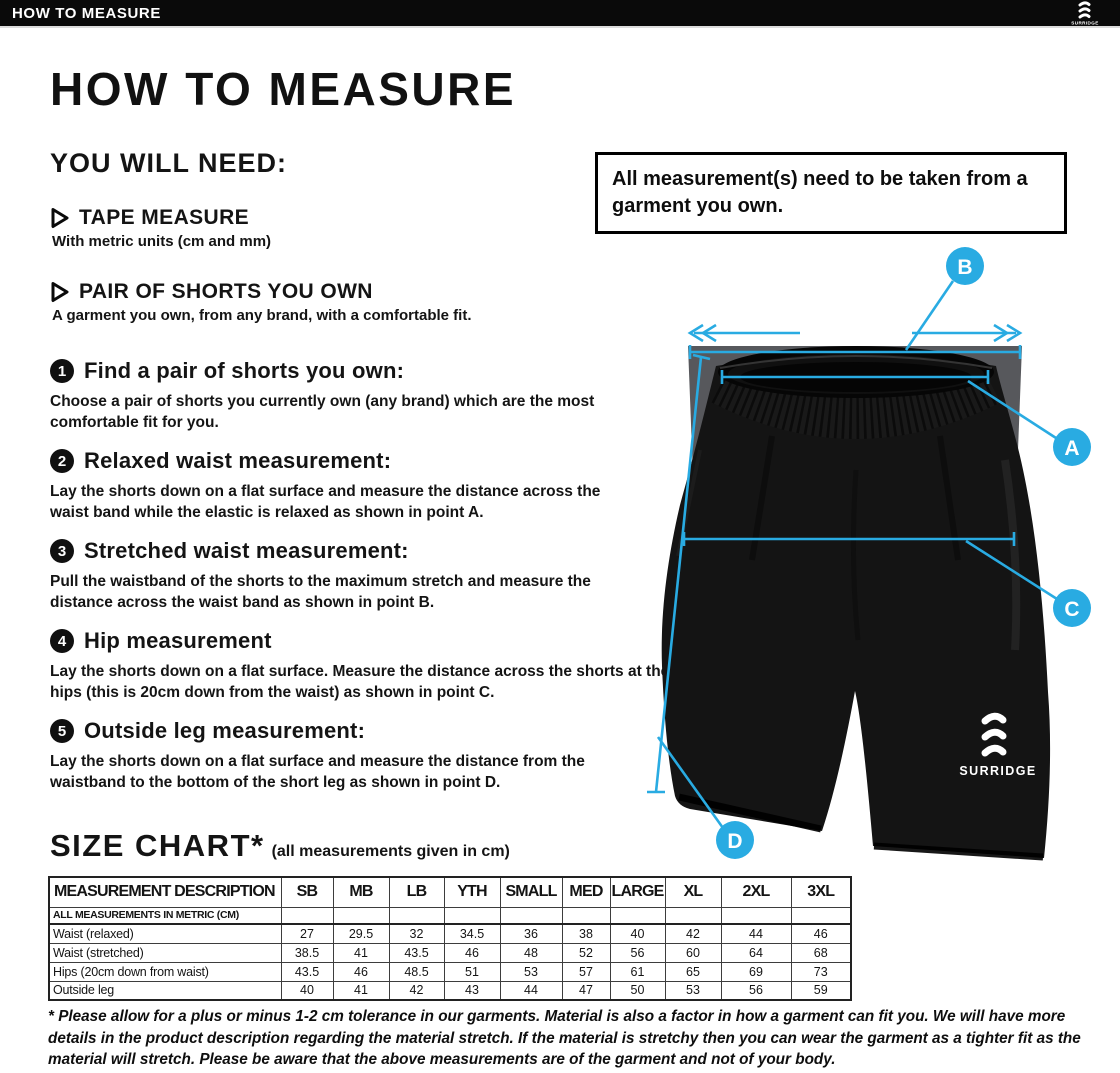 The height and width of the screenshot is (1073, 1120). What do you see at coordinates (165, 952) in the screenshot?
I see `row-label: Waist (stretched)` at bounding box center [165, 952].